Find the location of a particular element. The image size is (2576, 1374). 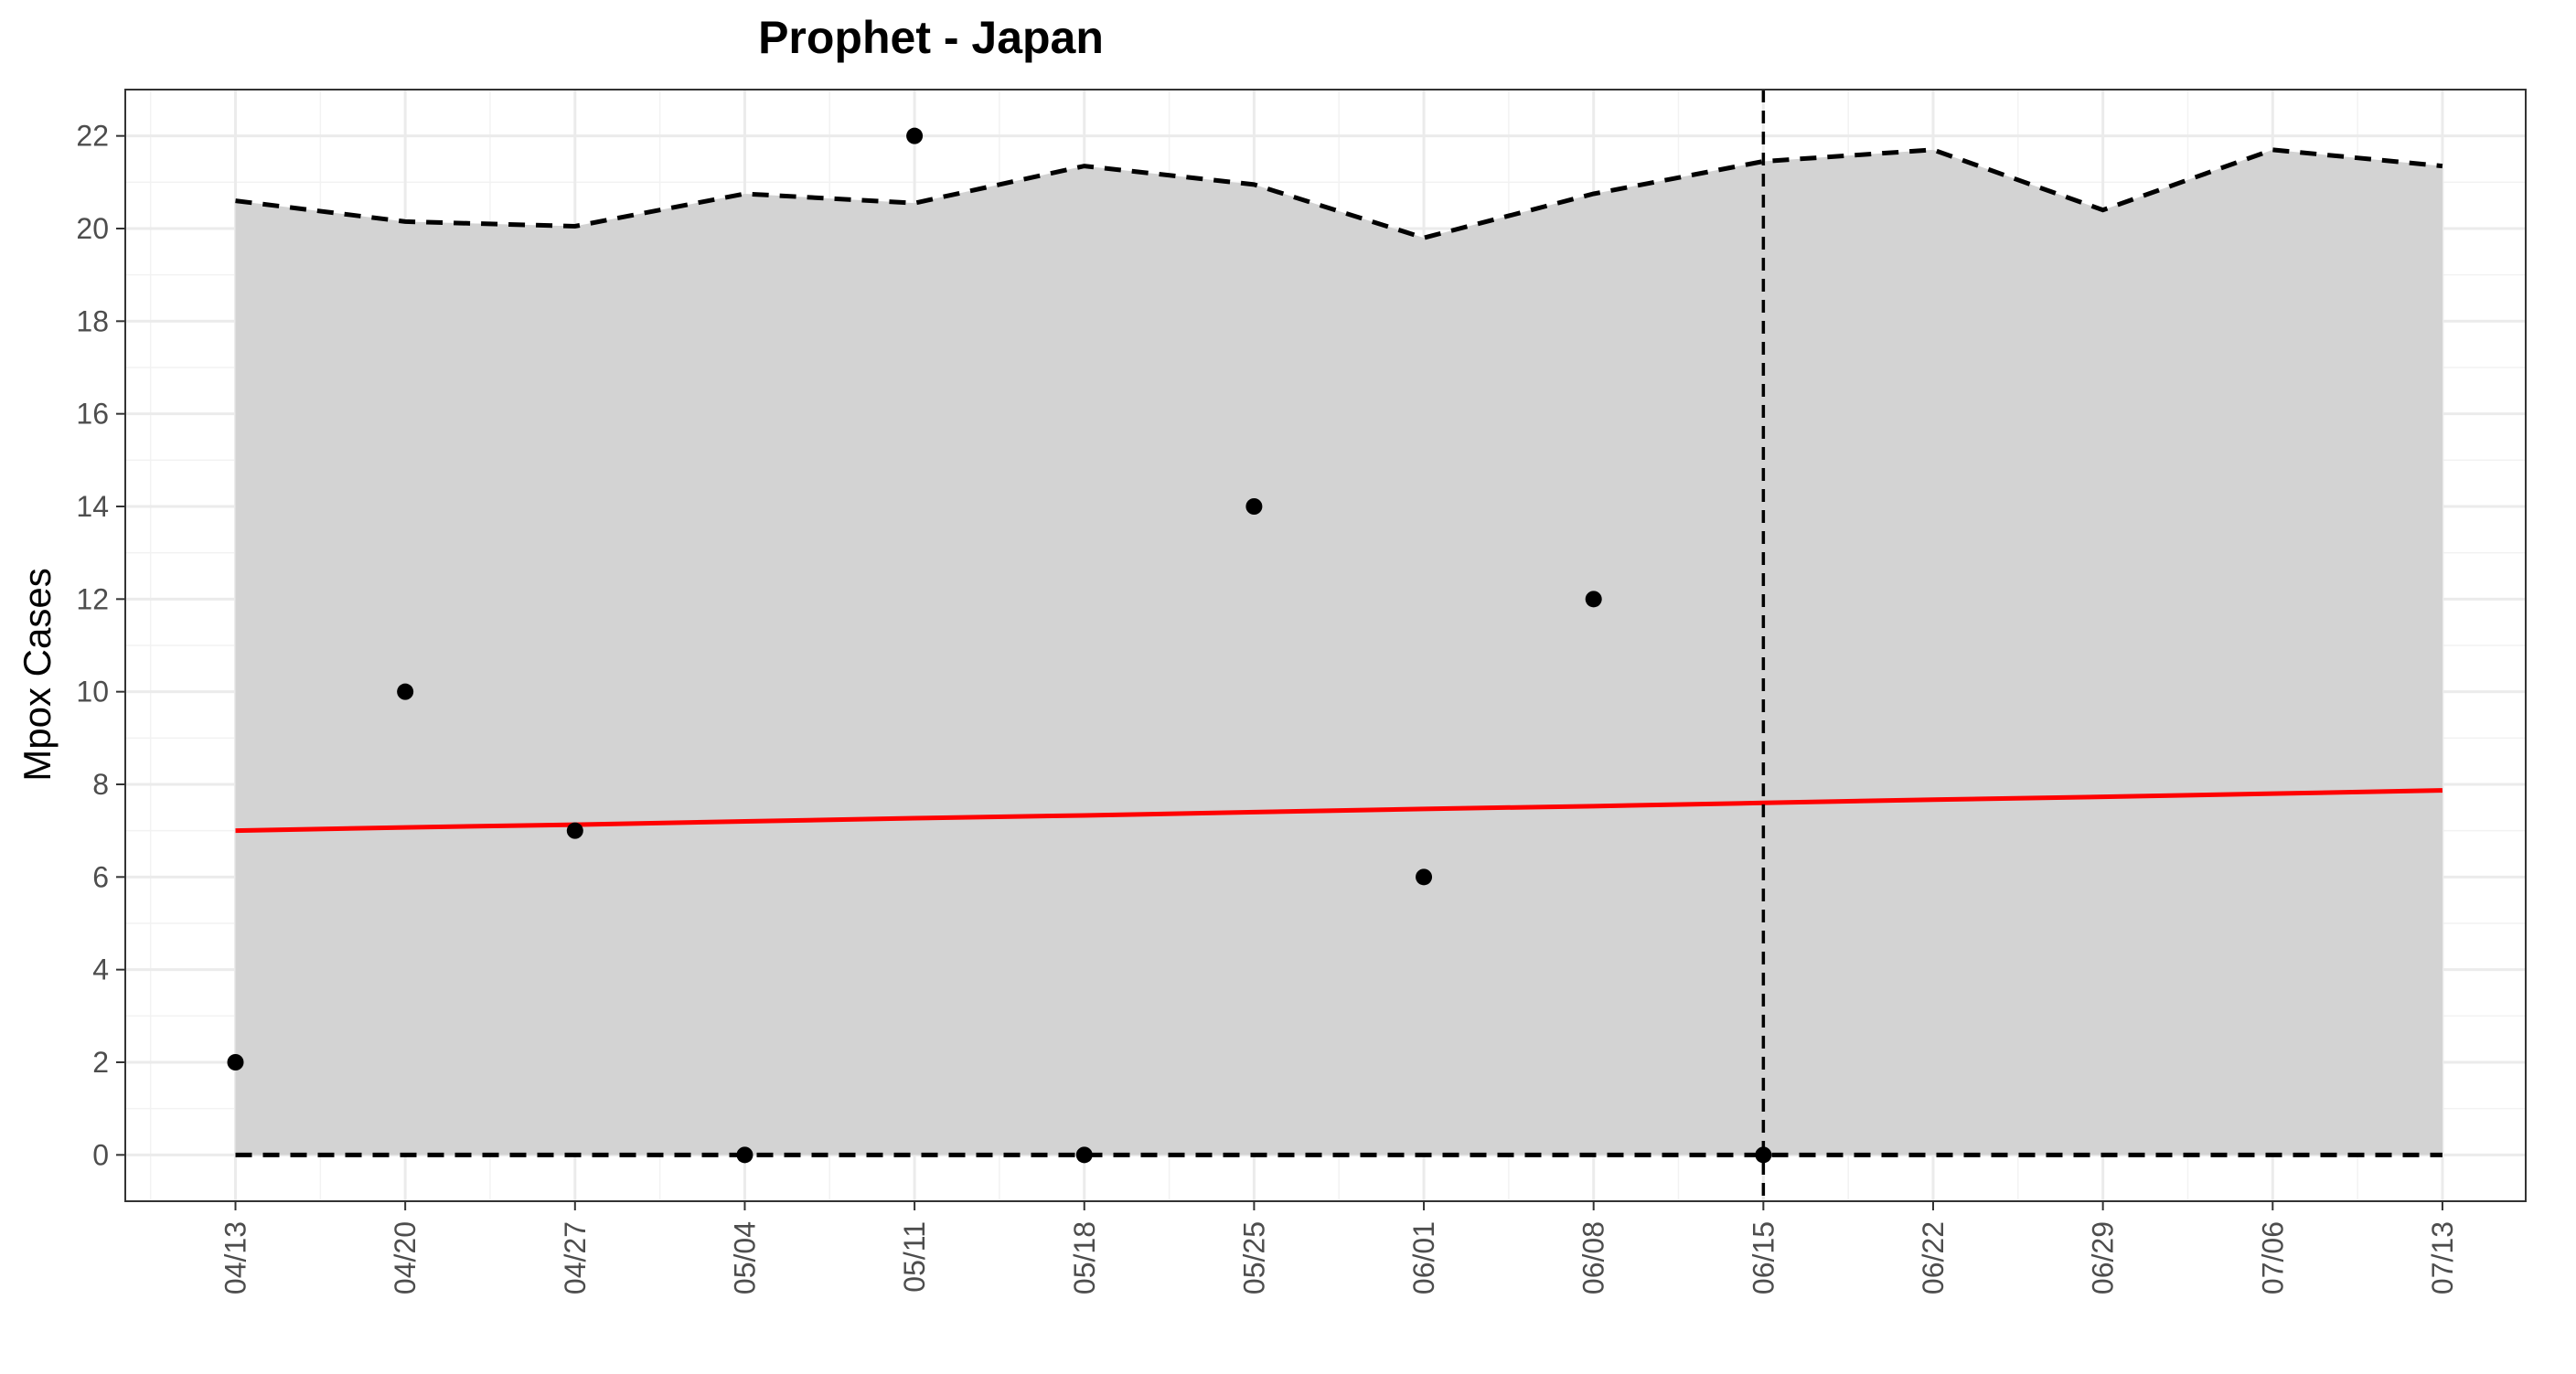

x-tick-label: 06/01 is located at coordinates (1423, 1257).